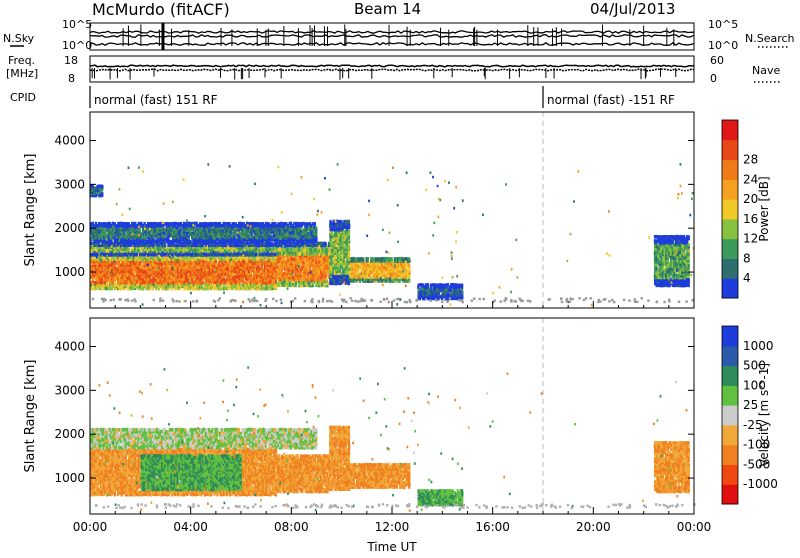  What do you see at coordinates (161, 9) in the screenshot?
I see `station-title: McMurdo (fitACF)` at bounding box center [161, 9].